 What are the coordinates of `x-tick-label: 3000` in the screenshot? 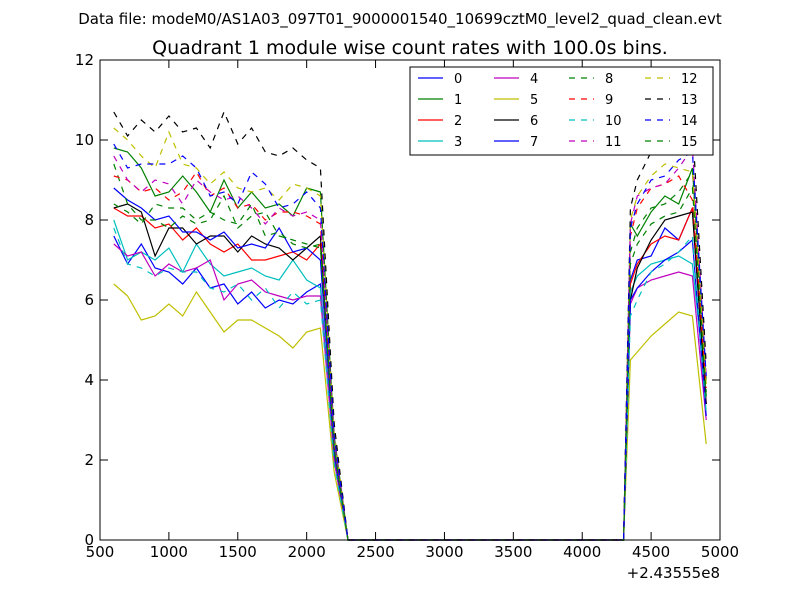 It's located at (444, 552).